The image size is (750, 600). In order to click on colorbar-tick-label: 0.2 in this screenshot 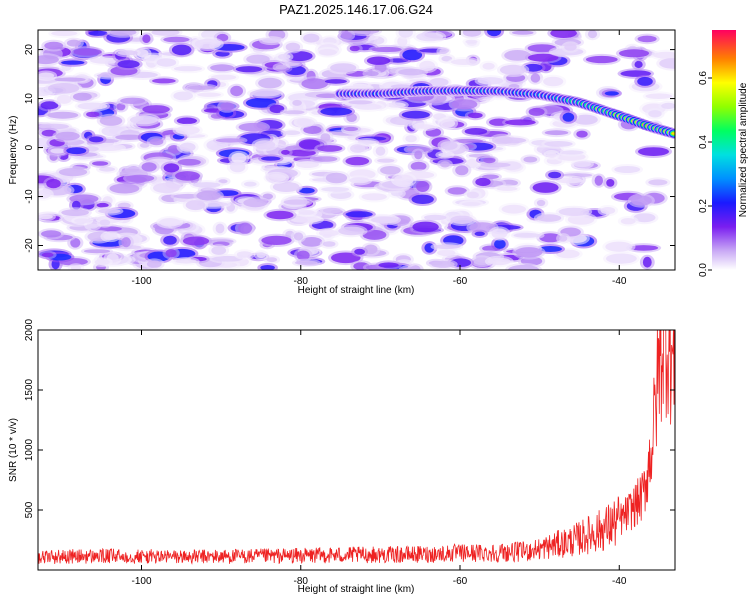, I will do `click(703, 206)`.